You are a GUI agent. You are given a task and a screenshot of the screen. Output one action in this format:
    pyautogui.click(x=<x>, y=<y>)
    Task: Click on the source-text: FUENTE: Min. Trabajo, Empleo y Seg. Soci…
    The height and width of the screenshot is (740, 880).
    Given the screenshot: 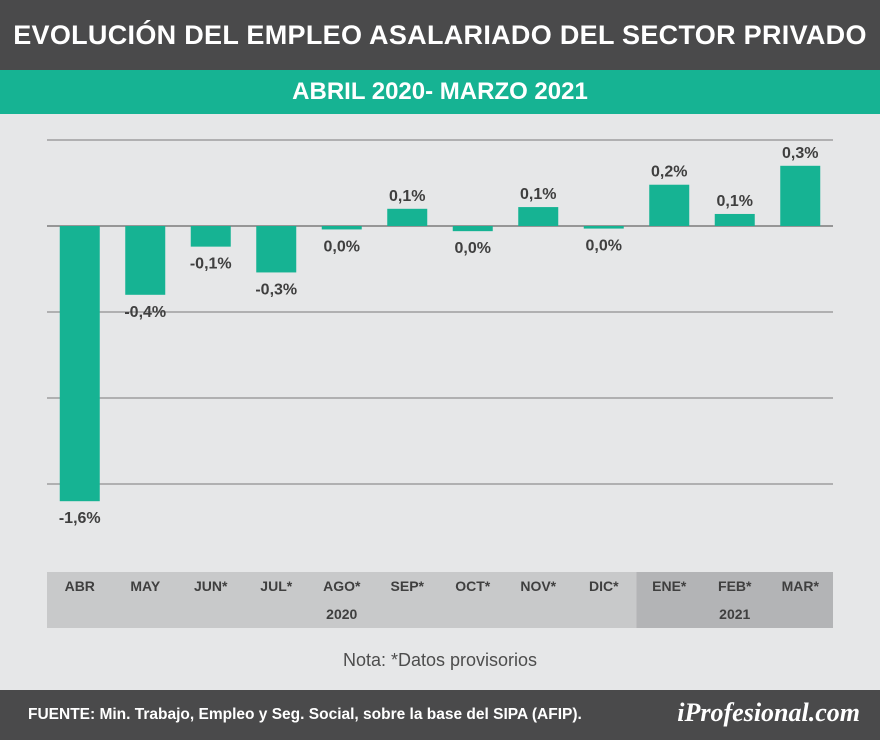 What is the action you would take?
    pyautogui.click(x=305, y=714)
    